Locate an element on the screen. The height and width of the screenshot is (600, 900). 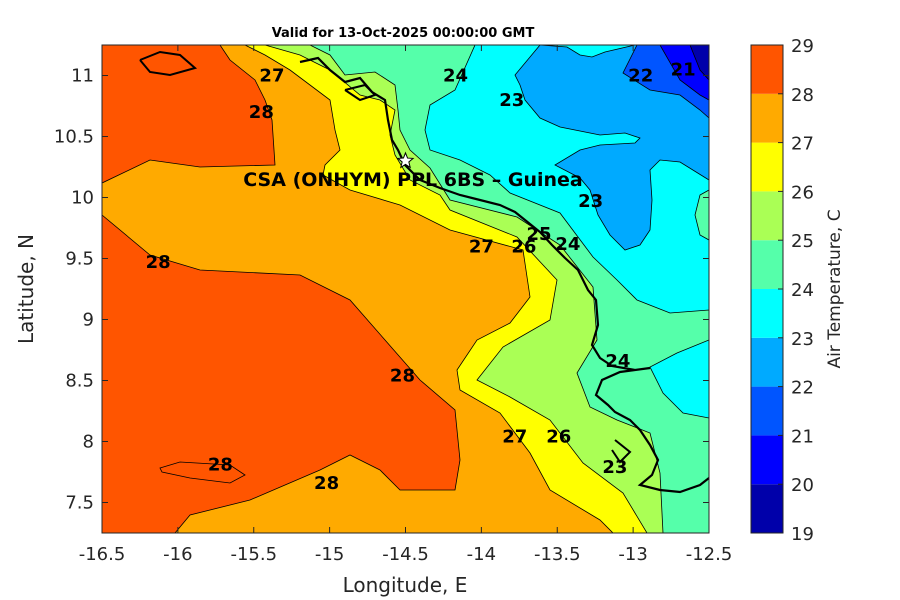
site-annotation: CSA (ONHYM) PPL 6BS – Guinea is located at coordinates (412, 180).